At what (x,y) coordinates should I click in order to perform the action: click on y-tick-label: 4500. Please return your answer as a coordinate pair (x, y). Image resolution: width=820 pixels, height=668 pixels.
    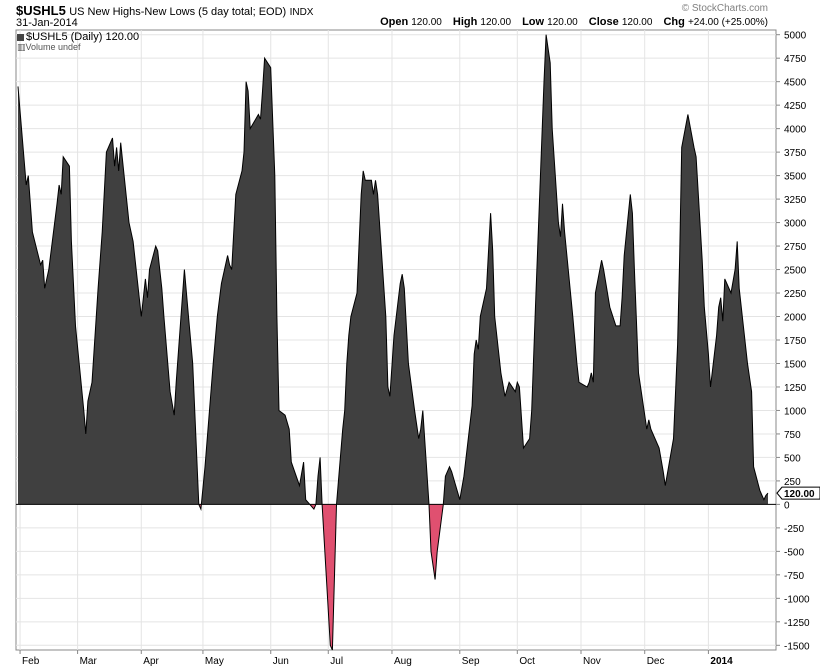
    Looking at the image, I should click on (795, 83).